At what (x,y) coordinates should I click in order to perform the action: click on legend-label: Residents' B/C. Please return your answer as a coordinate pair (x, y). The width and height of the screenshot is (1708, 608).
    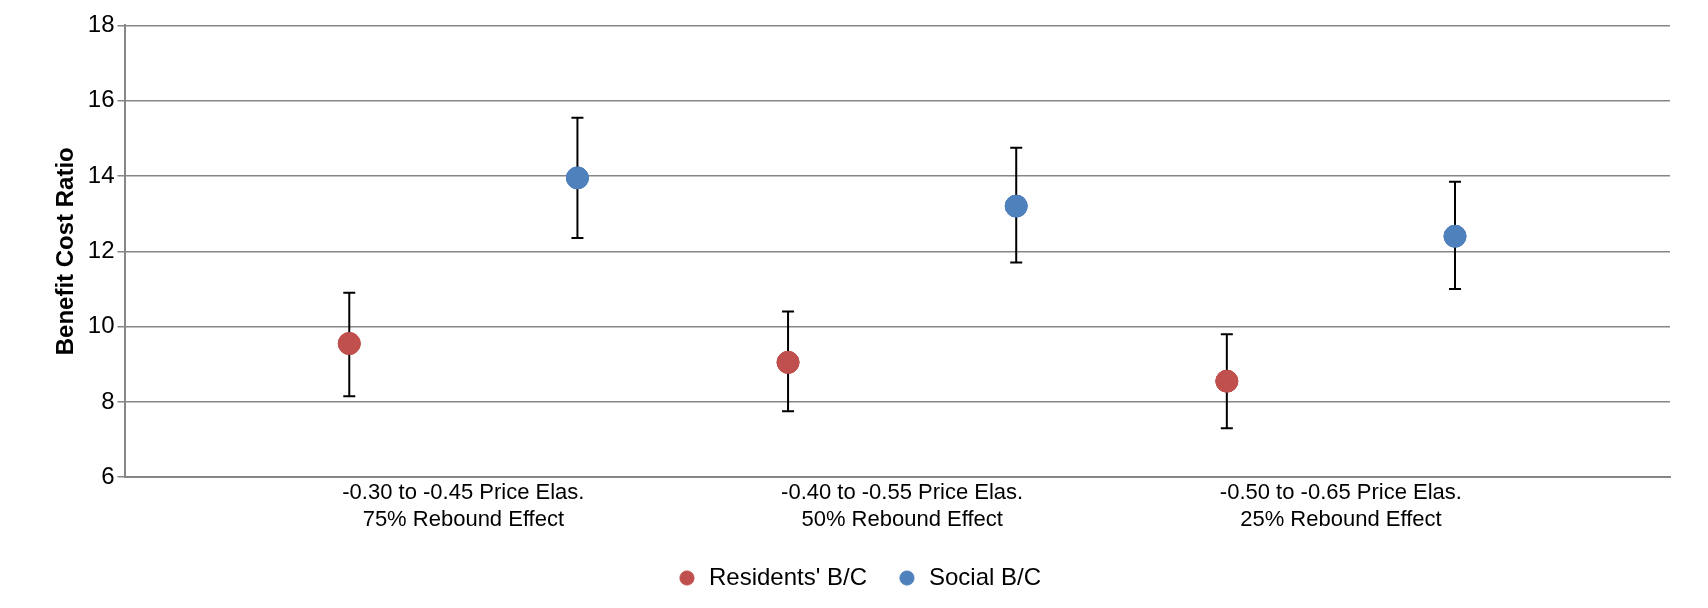
    Looking at the image, I should click on (787, 576).